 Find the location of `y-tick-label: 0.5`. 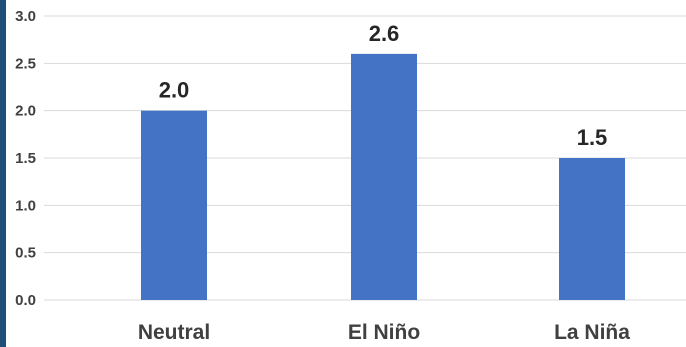

y-tick-label: 0.5 is located at coordinates (25, 253).